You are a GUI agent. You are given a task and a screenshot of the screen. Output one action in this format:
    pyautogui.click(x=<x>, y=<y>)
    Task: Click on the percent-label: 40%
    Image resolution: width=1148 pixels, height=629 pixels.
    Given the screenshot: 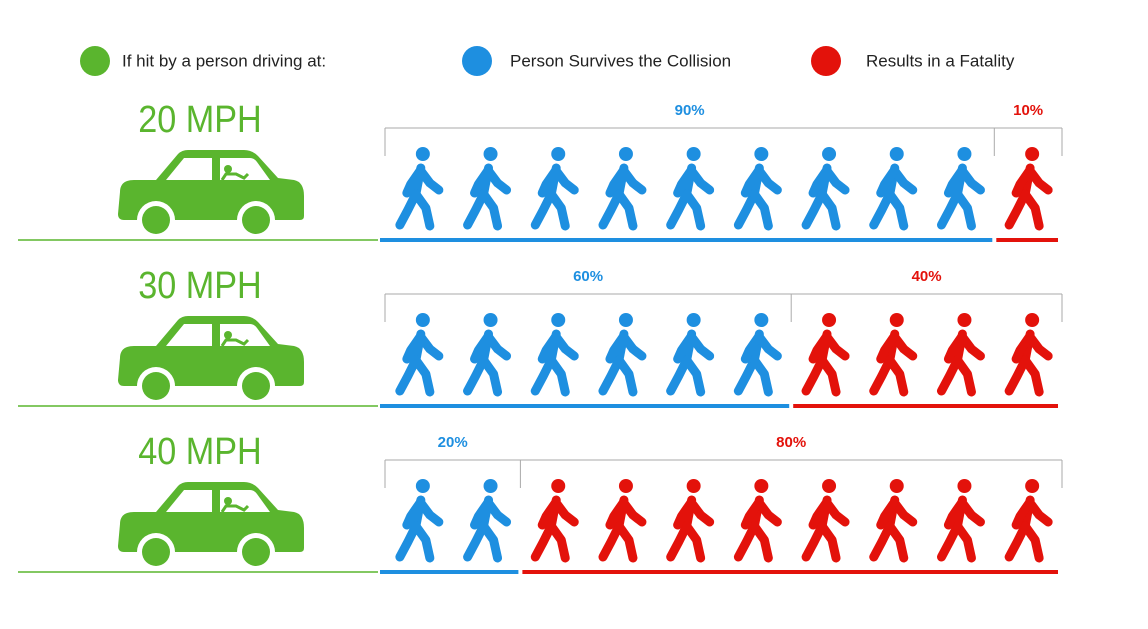 What is the action you would take?
    pyautogui.click(x=927, y=276)
    